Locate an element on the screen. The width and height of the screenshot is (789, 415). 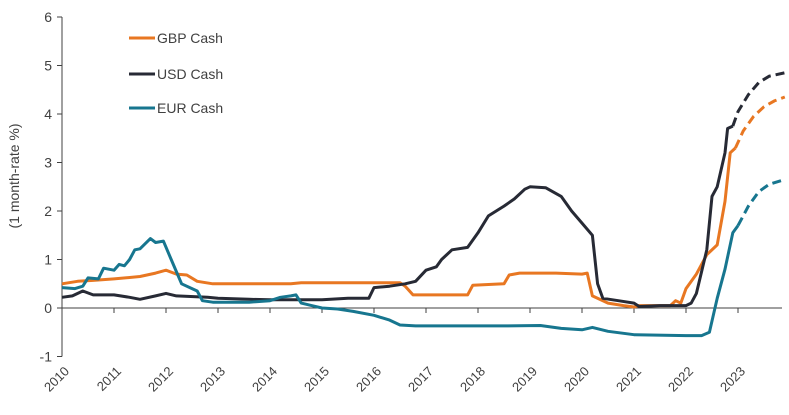
y-tick-label: 3 is located at coordinates (48, 163).